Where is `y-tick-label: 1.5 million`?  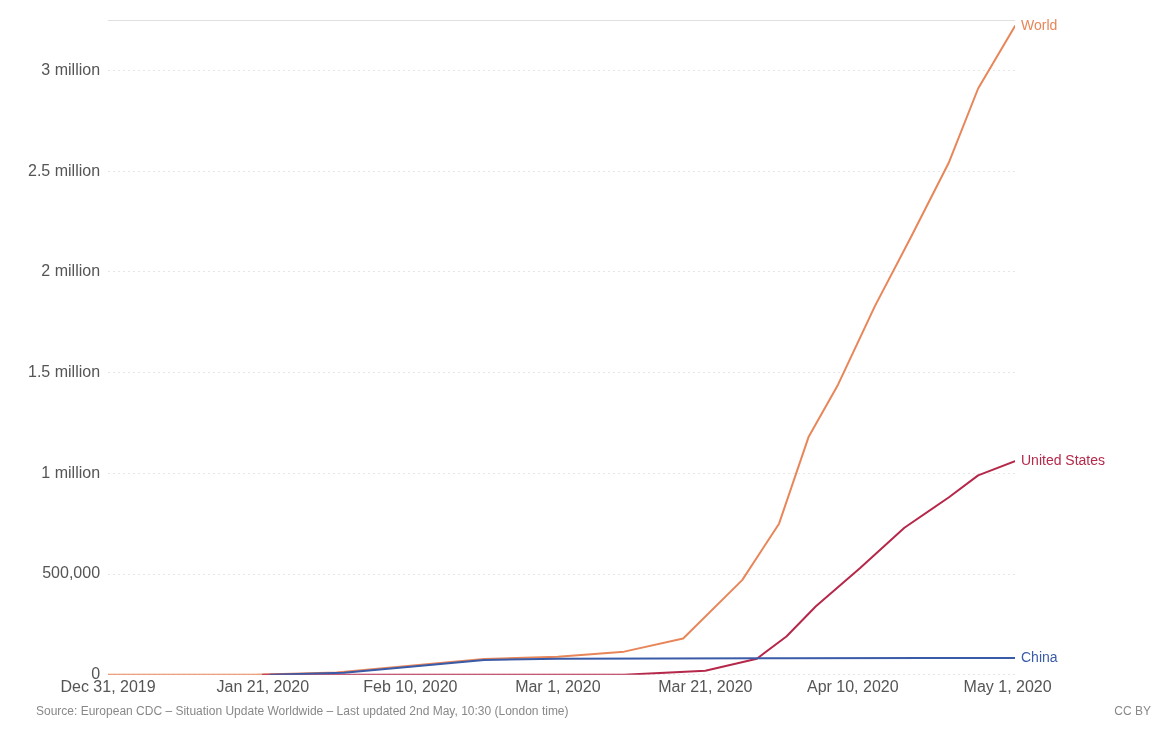 y-tick-label: 1.5 million is located at coordinates (64, 371).